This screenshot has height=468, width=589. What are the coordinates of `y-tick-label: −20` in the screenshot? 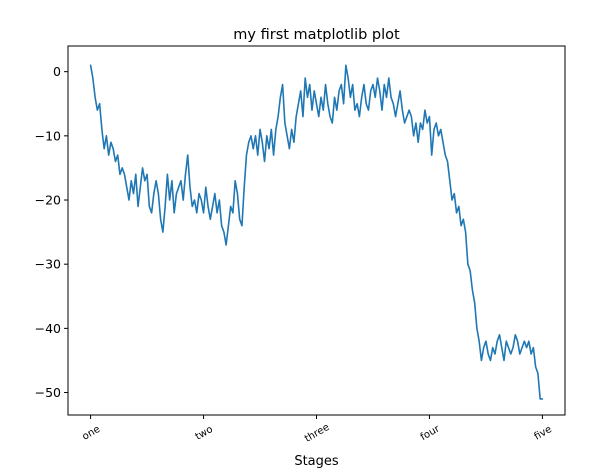 It's located at (48, 200).